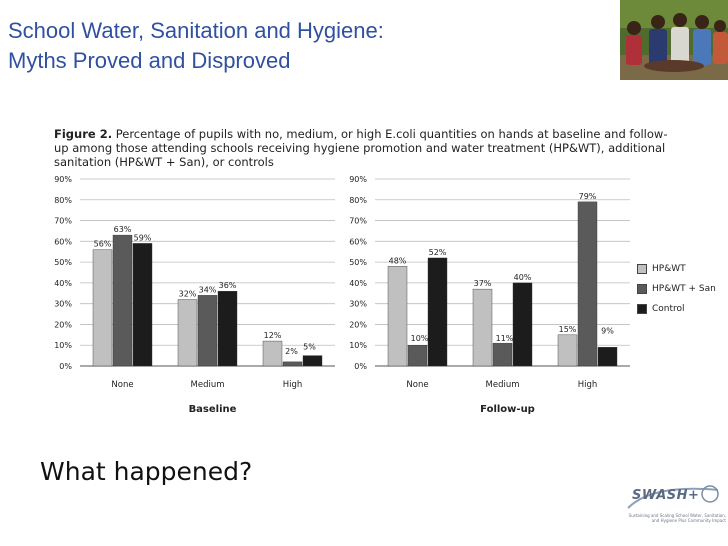  I want to click on figure-label: Figure 2., so click(83, 134).